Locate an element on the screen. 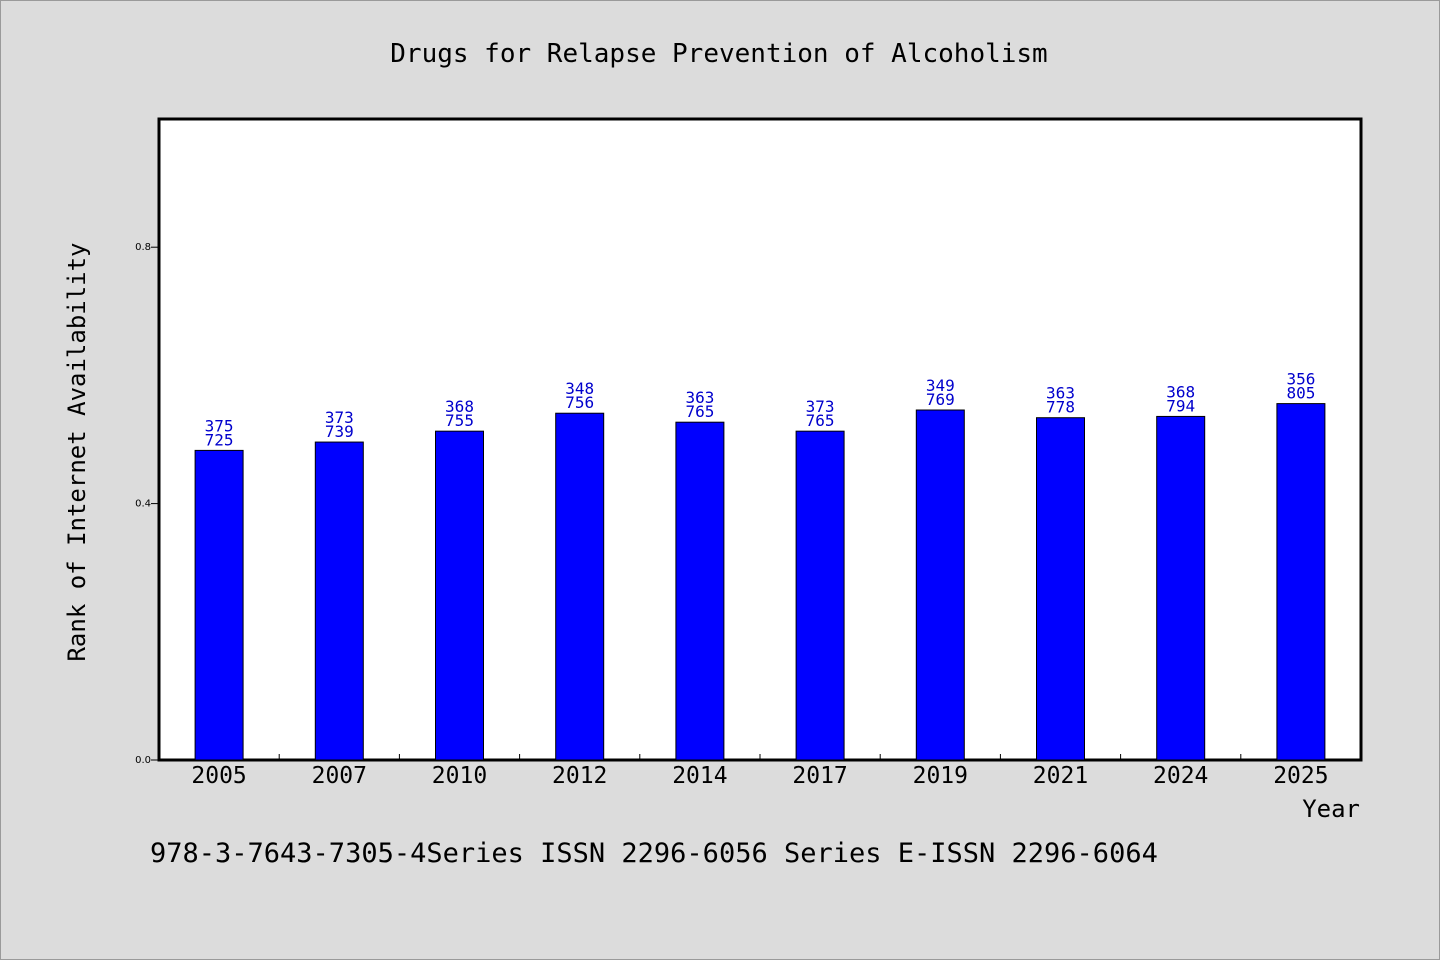  data-label: 348 is located at coordinates (579, 388).